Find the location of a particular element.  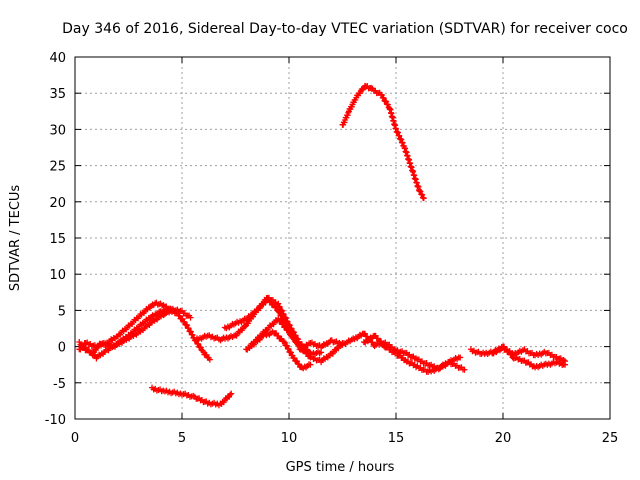

y-tick-label: 35 is located at coordinates (57, 94).